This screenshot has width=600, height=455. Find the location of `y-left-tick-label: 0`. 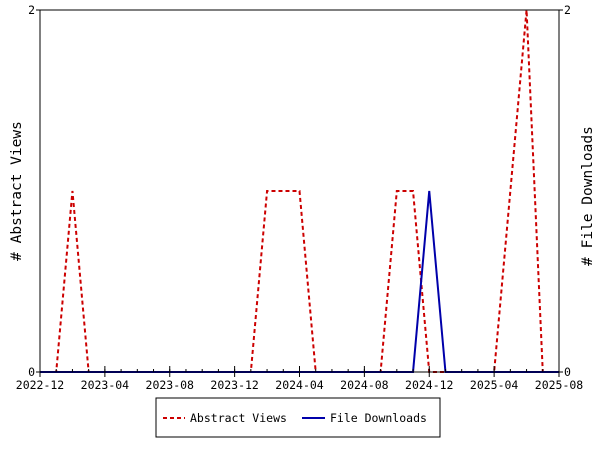

y-left-tick-label: 0 is located at coordinates (31, 372).